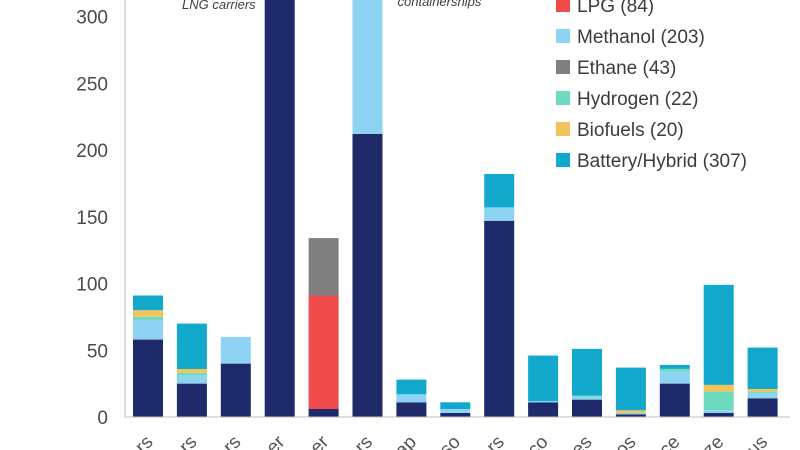 The image size is (800, 450). Describe the element at coordinates (92, 84) in the screenshot. I see `y-tick-label: 250` at that location.